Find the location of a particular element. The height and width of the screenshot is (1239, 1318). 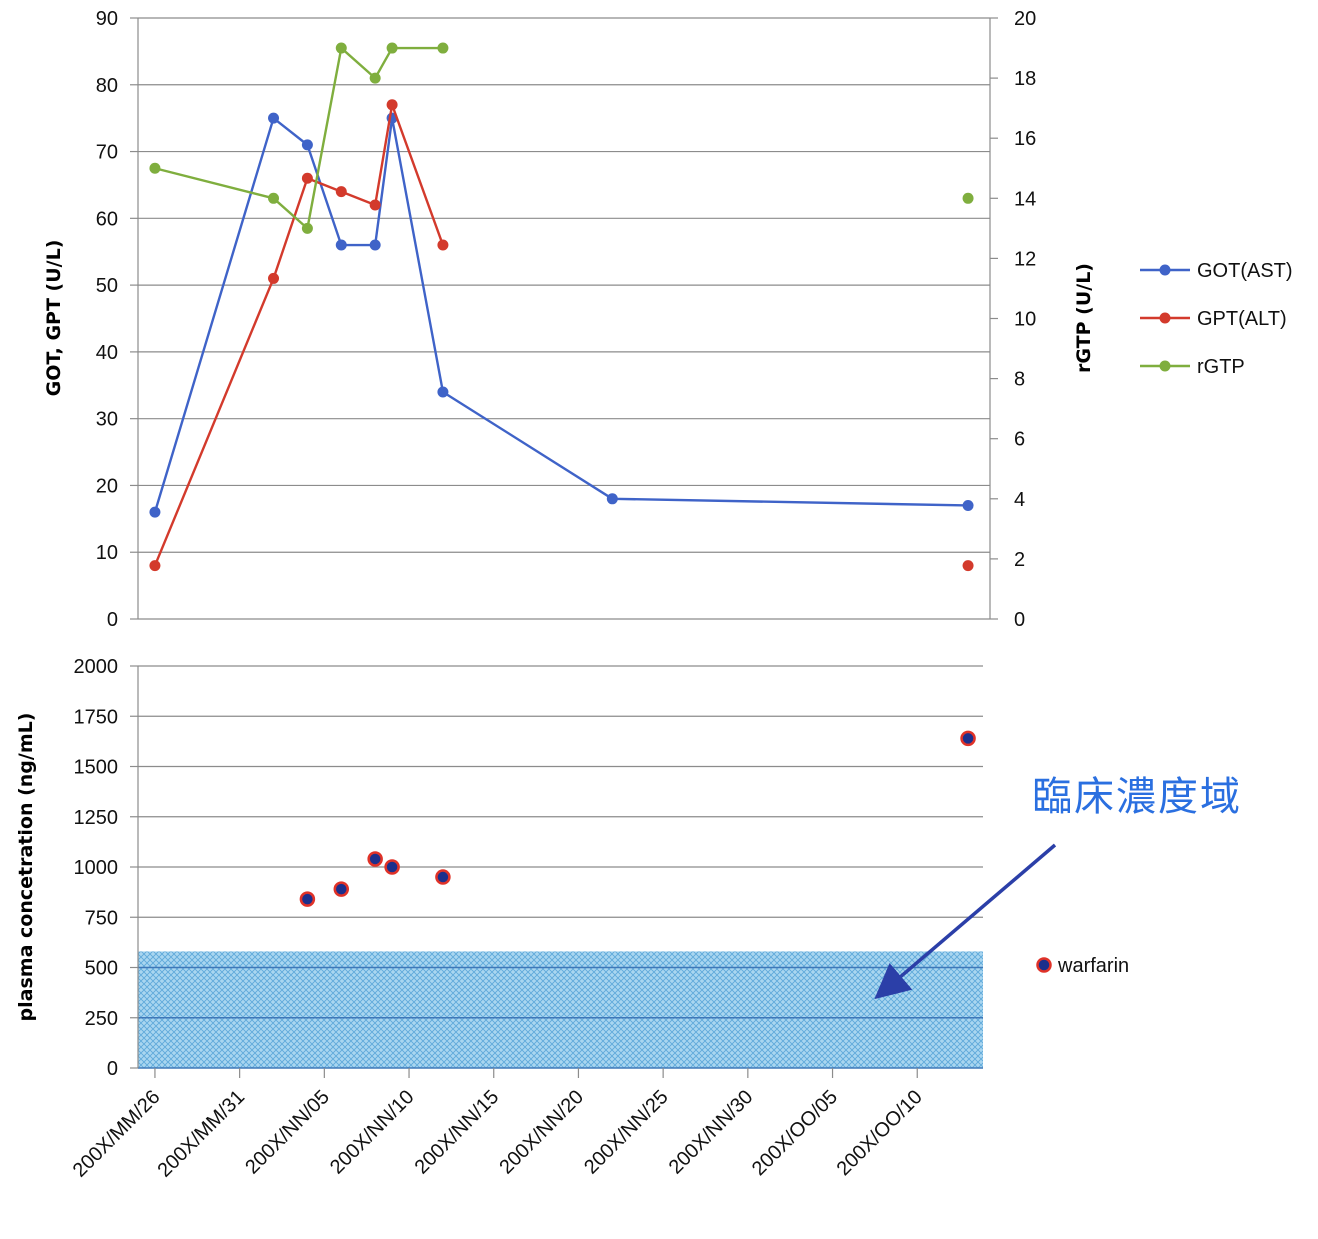

bottom-axis-tick-label: 1750 is located at coordinates (96, 717).